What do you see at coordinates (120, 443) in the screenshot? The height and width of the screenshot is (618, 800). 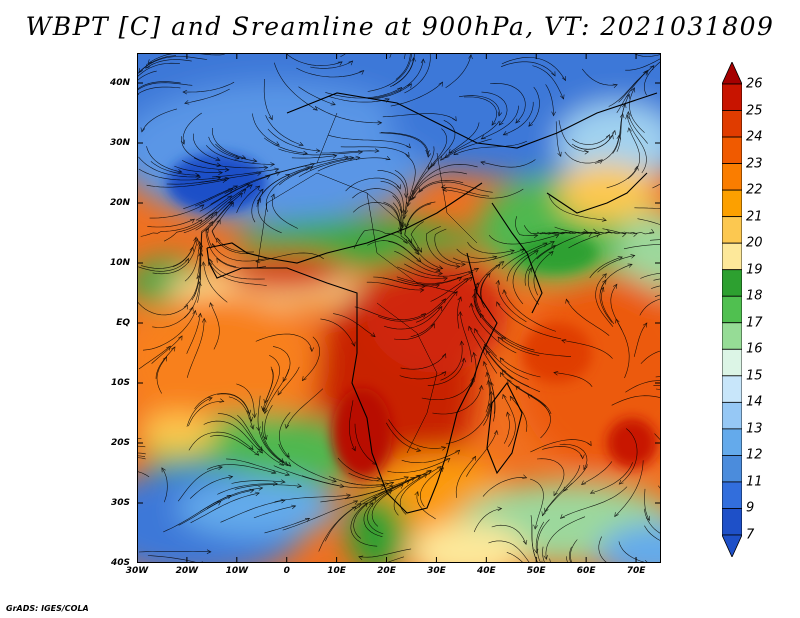 I see `lat-label: 20S` at bounding box center [120, 443].